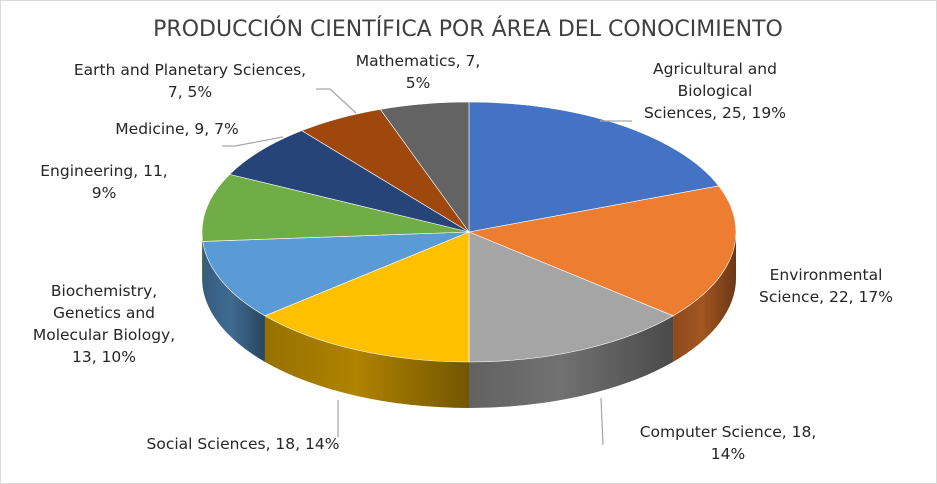  I want to click on slice-label-line: Genetics and, so click(104, 313).